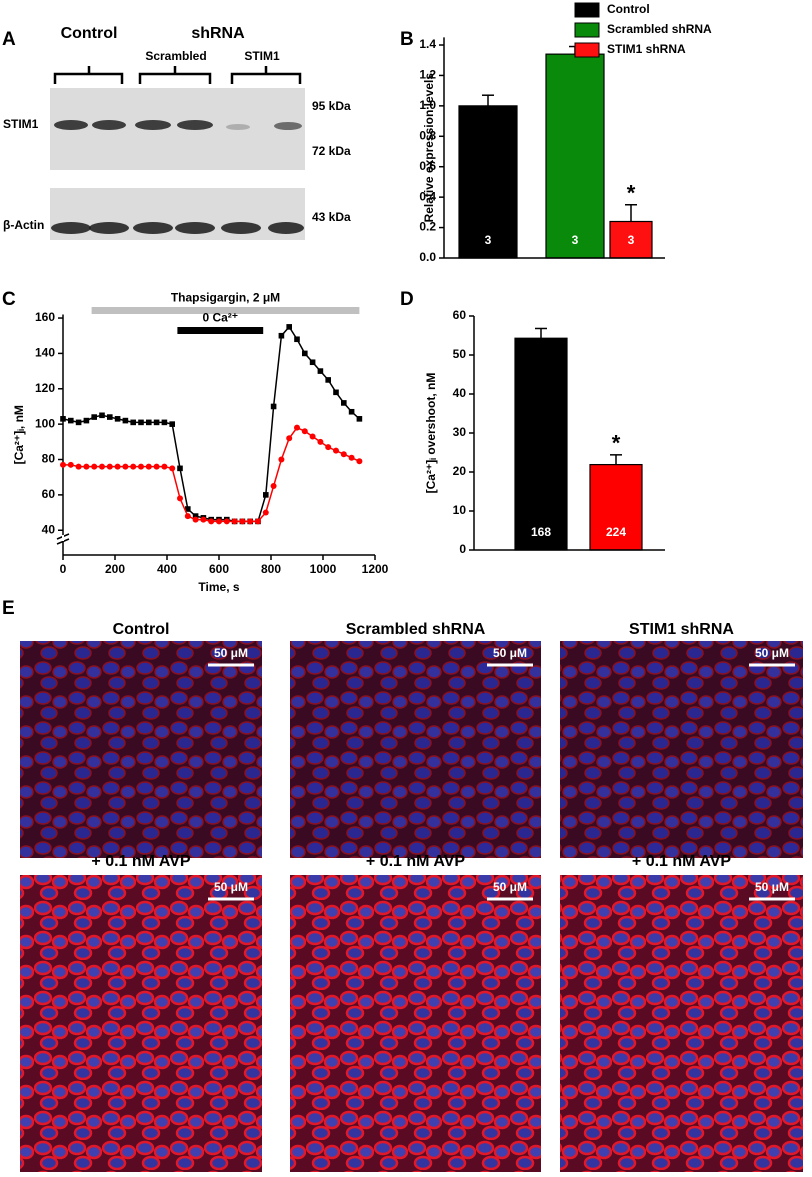  What do you see at coordinates (587, 10) in the screenshot?
I see `legend-swatch` at bounding box center [587, 10].